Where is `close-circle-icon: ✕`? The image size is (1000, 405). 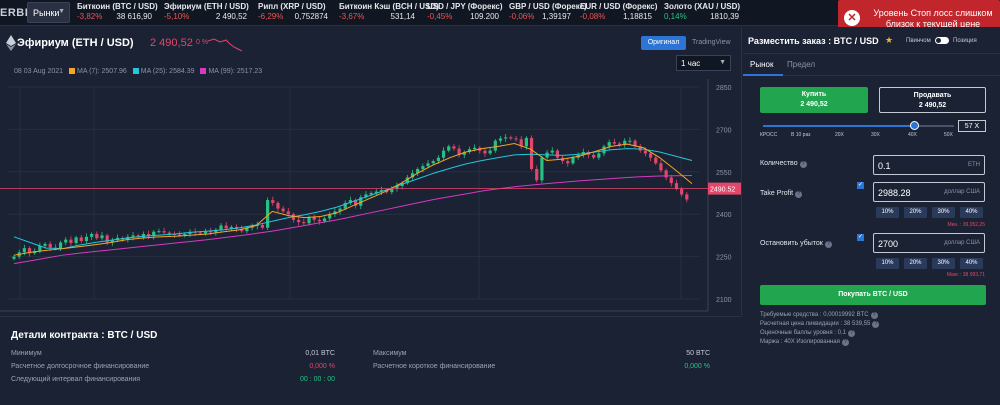
close-circle-icon: ✕ is located at coordinates (852, 18).